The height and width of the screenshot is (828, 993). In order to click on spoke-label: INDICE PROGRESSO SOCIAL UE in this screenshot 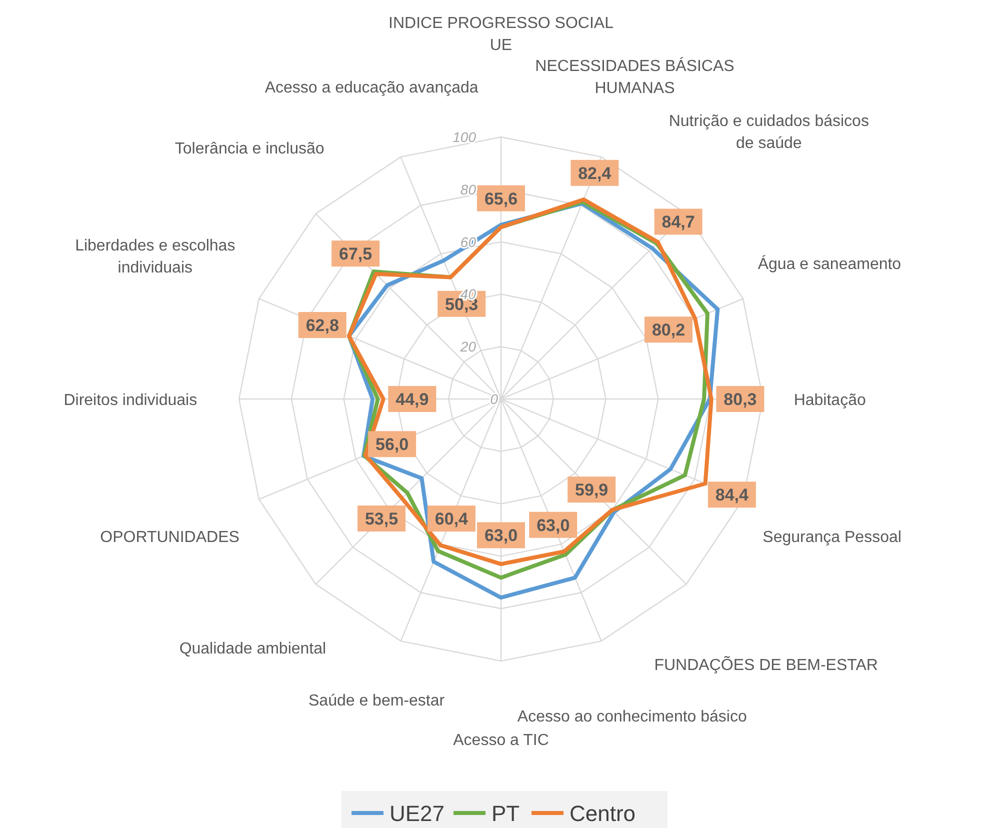, I will do `click(501, 34)`.